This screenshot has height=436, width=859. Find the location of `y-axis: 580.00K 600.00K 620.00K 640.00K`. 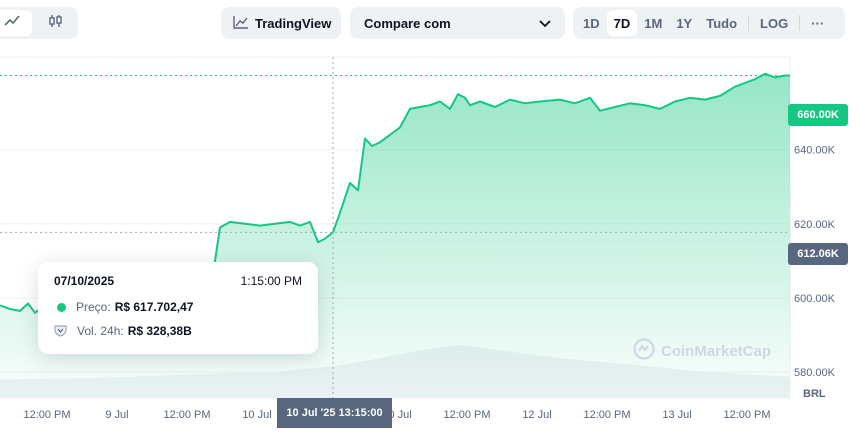

y-axis: 580.00K 600.00K 620.00K 640.00K is located at coordinates (815, 262).